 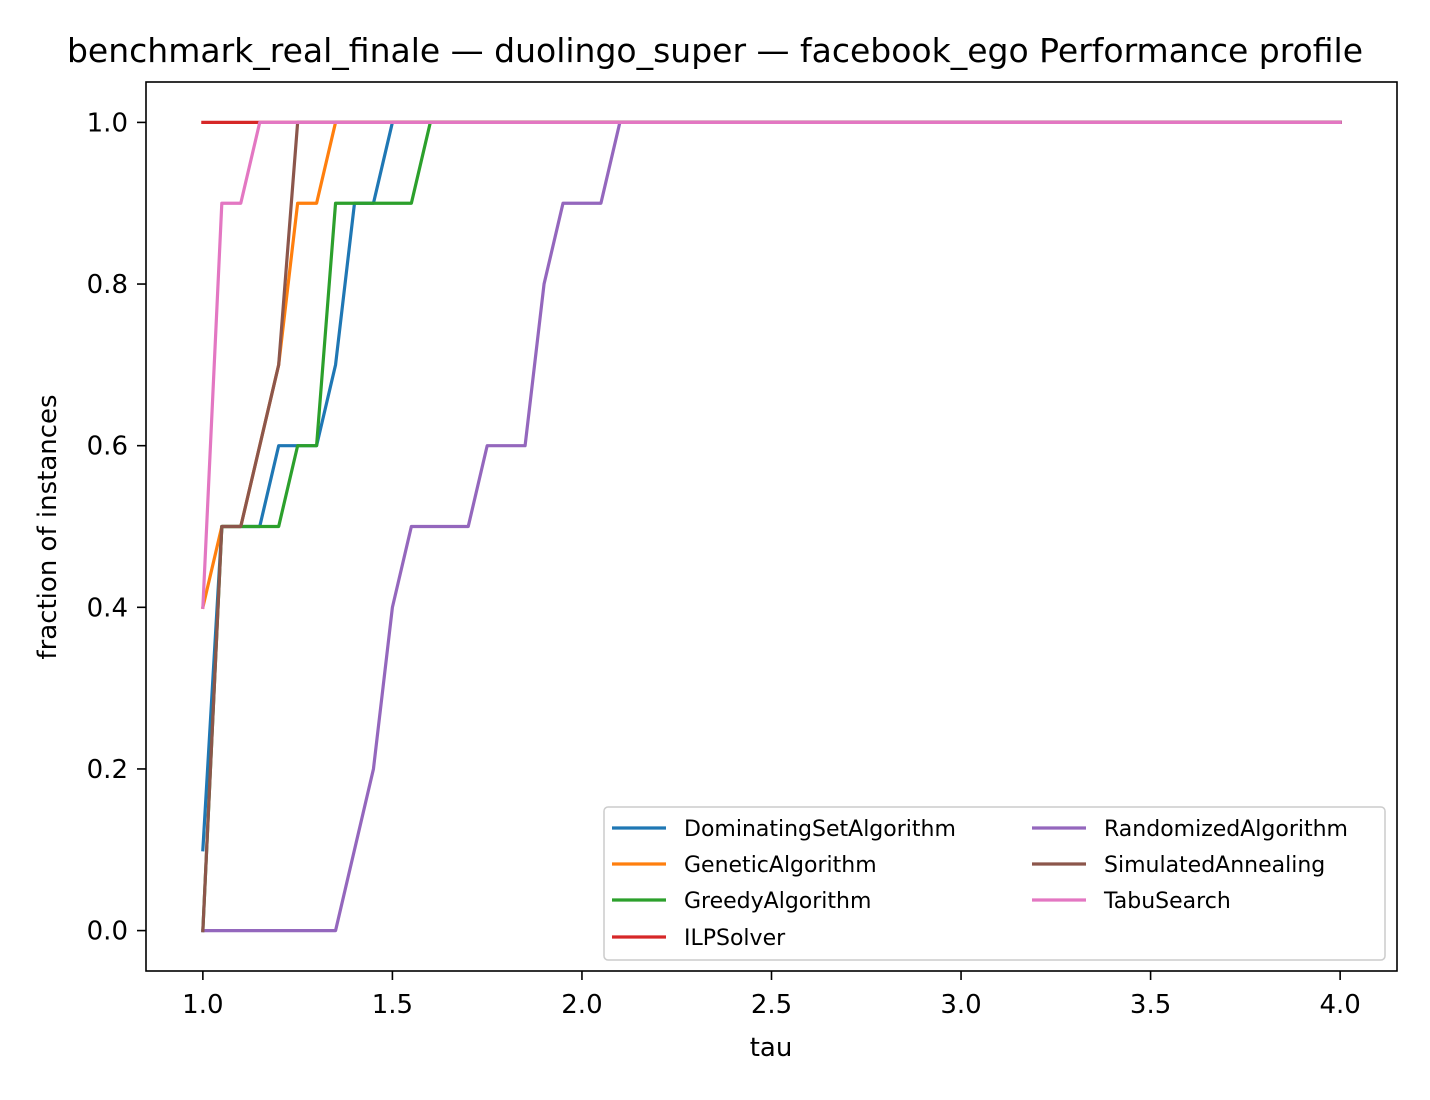 What do you see at coordinates (107, 447) in the screenshot?
I see `y-tick-label: 0.6` at bounding box center [107, 447].